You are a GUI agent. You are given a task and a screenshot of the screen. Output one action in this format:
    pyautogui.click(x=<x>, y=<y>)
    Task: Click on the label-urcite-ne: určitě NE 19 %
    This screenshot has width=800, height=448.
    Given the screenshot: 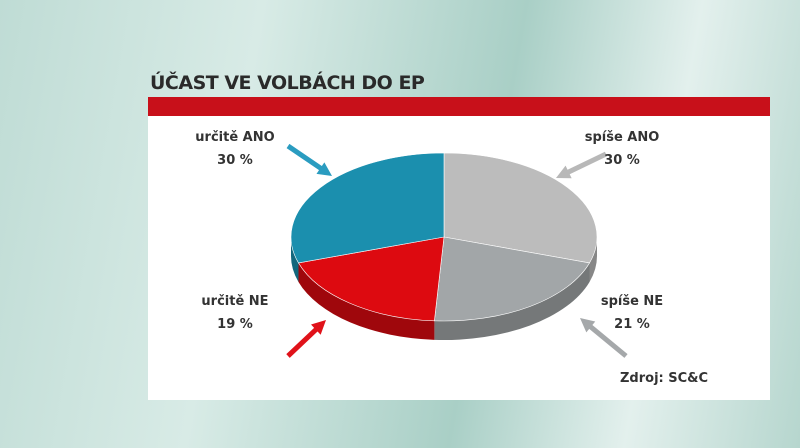 What is the action you would take?
    pyautogui.click(x=235, y=313)
    